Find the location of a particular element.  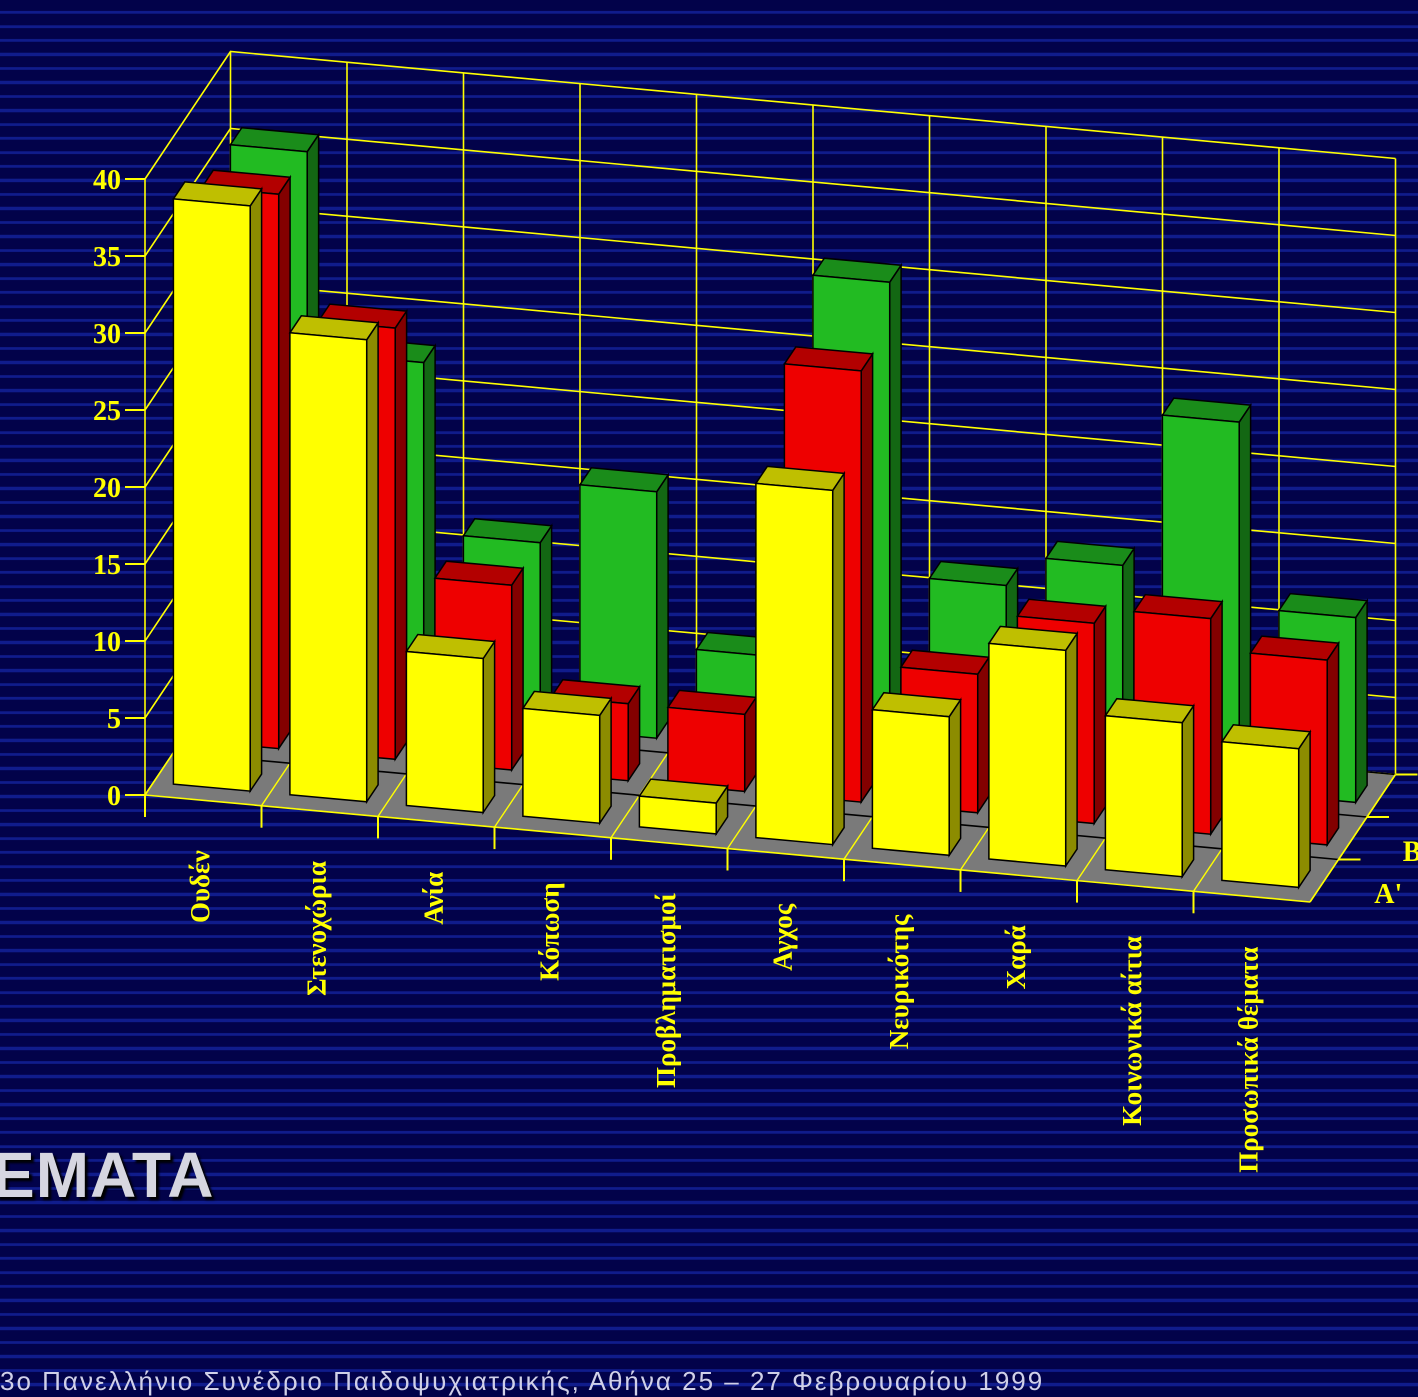

y-tick-label: 40 is located at coordinates (107, 180).